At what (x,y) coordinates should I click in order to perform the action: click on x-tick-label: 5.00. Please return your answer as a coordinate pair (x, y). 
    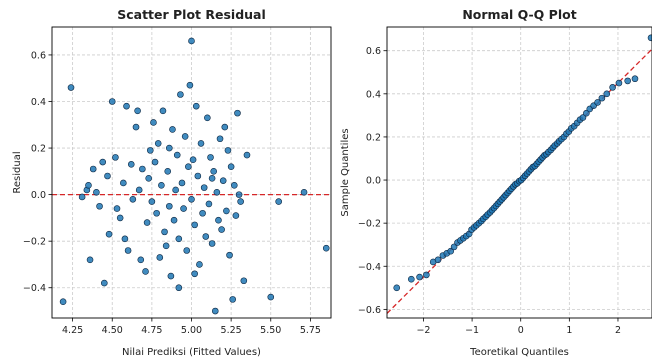
    Looking at the image, I should click on (191, 330).